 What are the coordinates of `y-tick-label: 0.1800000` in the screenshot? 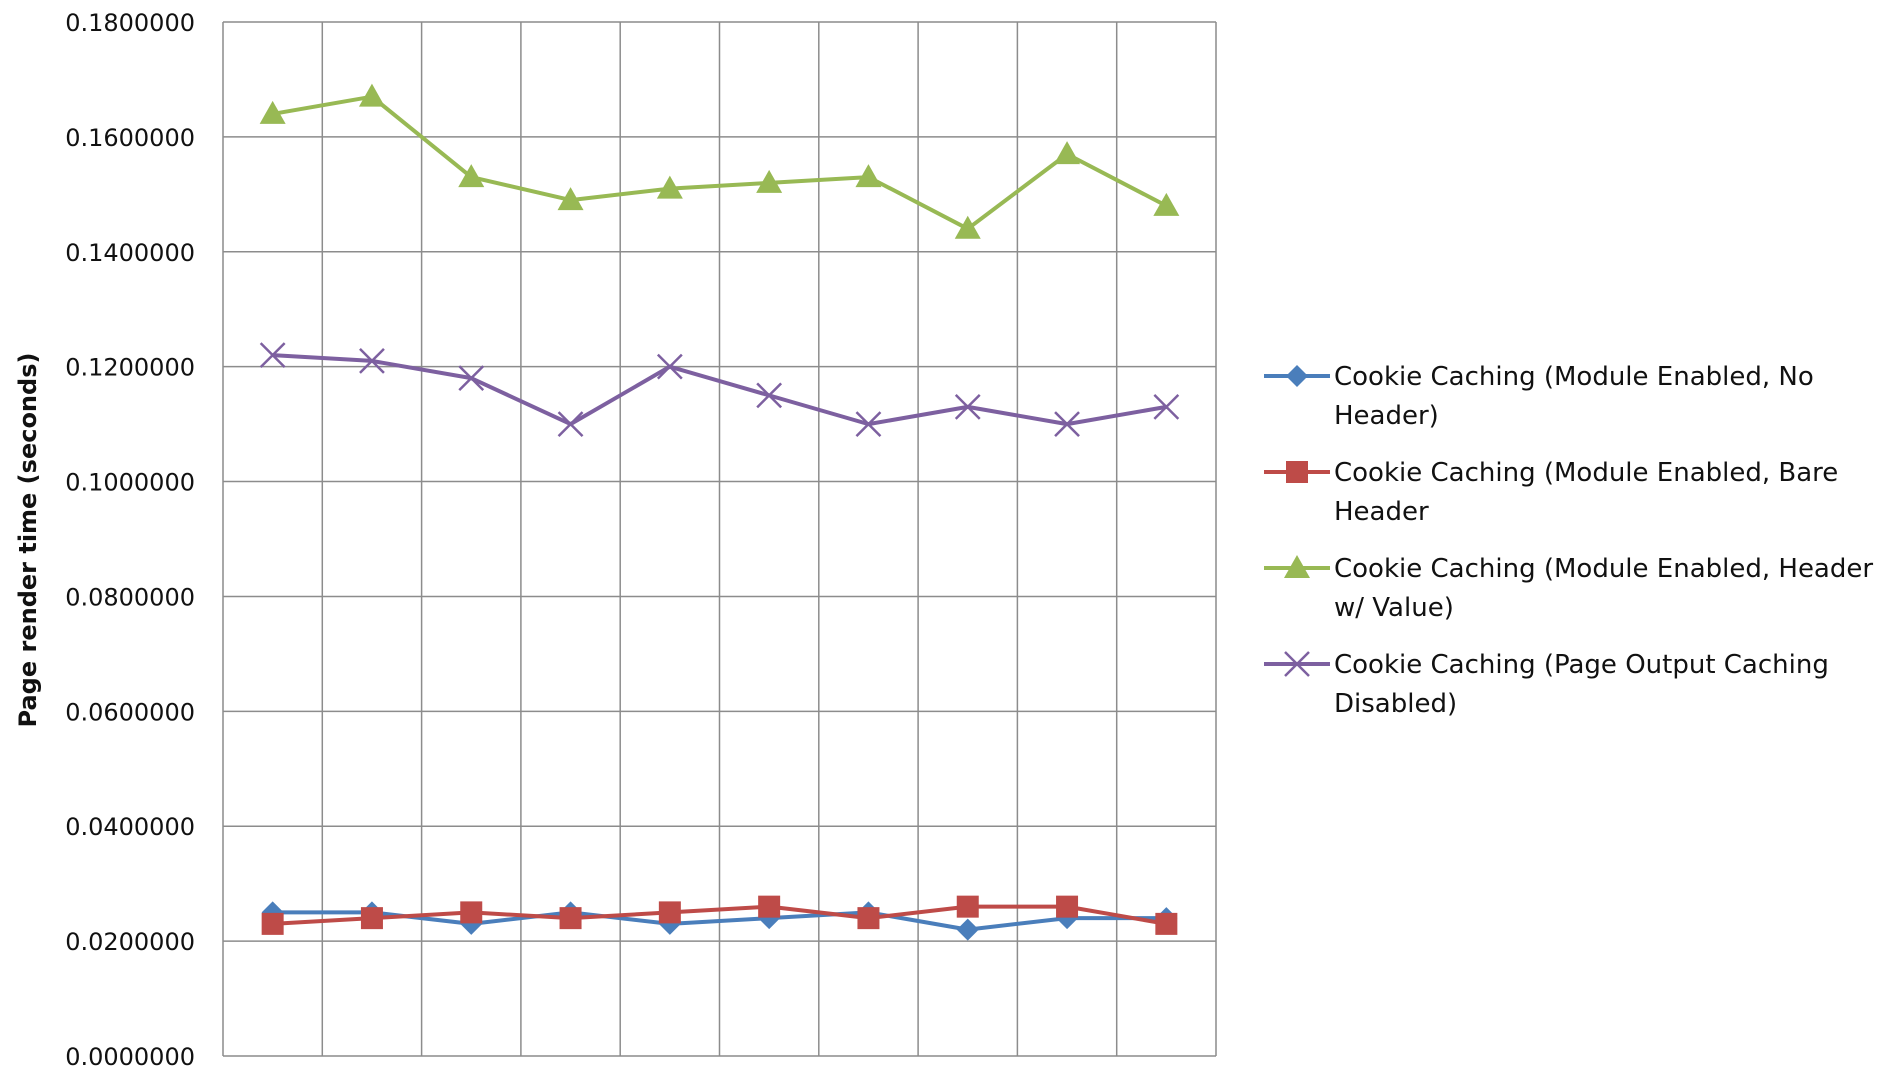 It's located at (130, 23).